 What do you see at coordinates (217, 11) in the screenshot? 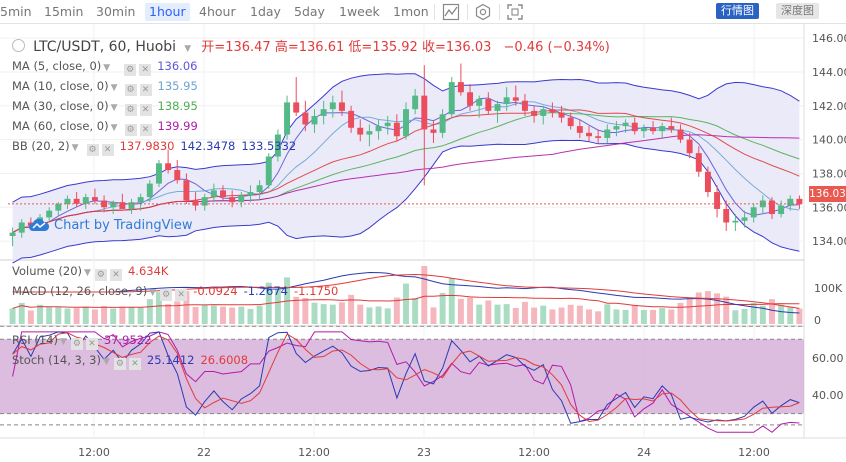
I see `timeframe-4hour: 4hour` at bounding box center [217, 11].